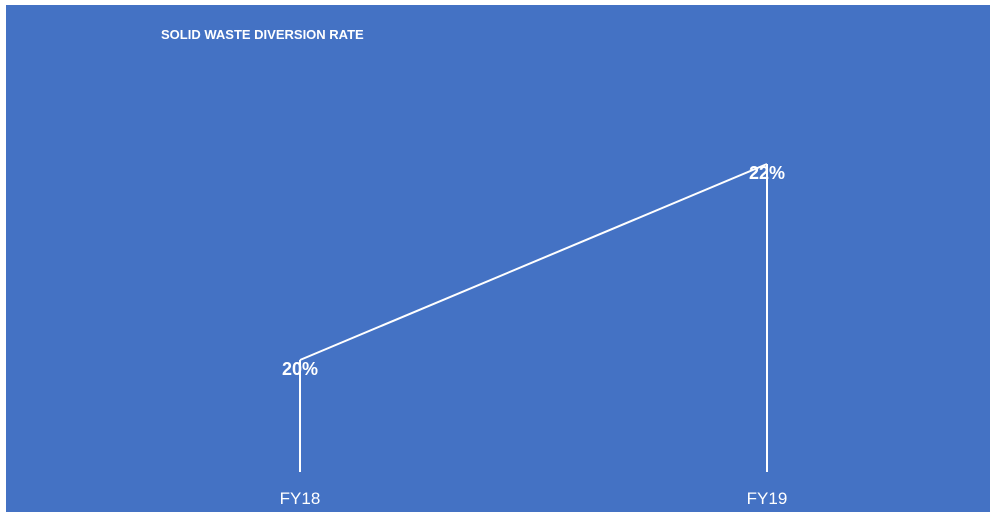  What do you see at coordinates (262, 34) in the screenshot?
I see `chart-title: SOLID WASTE DIVERSION RATE` at bounding box center [262, 34].